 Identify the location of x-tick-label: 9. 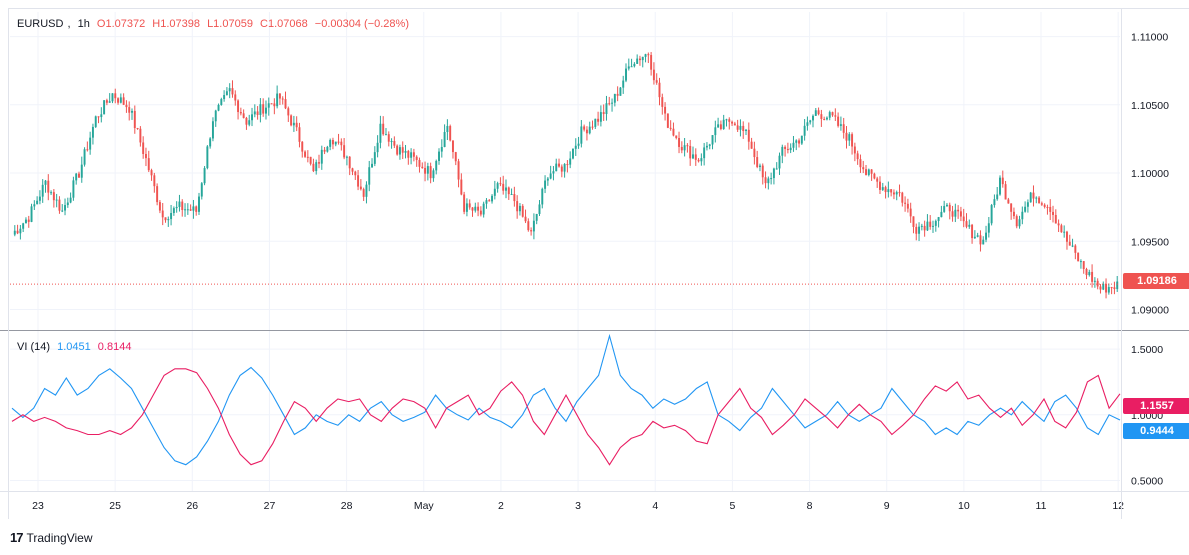
(887, 506).